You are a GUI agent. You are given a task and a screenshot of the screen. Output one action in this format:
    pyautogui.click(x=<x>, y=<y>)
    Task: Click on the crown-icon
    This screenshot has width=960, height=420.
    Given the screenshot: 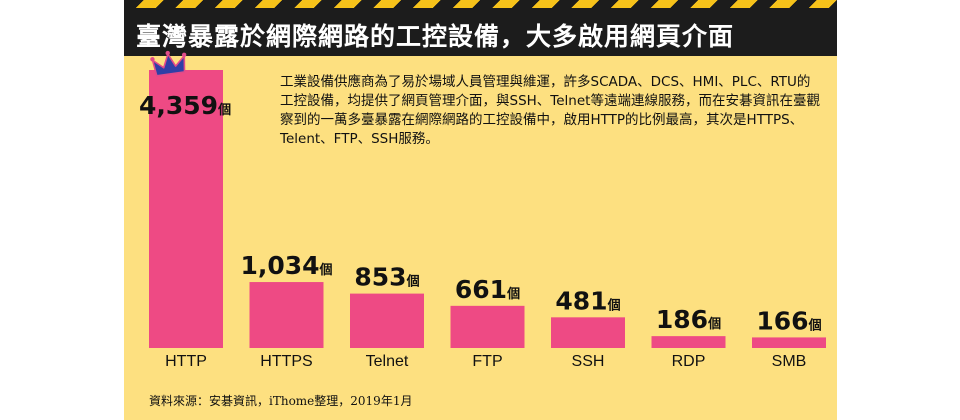 What is the action you would take?
    pyautogui.click(x=168, y=63)
    